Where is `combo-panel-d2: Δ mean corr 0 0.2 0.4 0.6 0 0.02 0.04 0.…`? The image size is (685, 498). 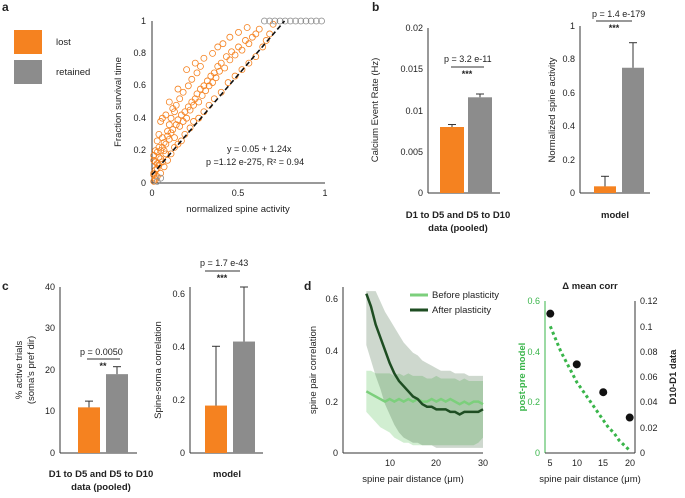
combo-panel-d2: Δ mean corr 0 0.2 0.4 0.6 0 0.02 0.04 0.… is located at coordinates (598, 383).